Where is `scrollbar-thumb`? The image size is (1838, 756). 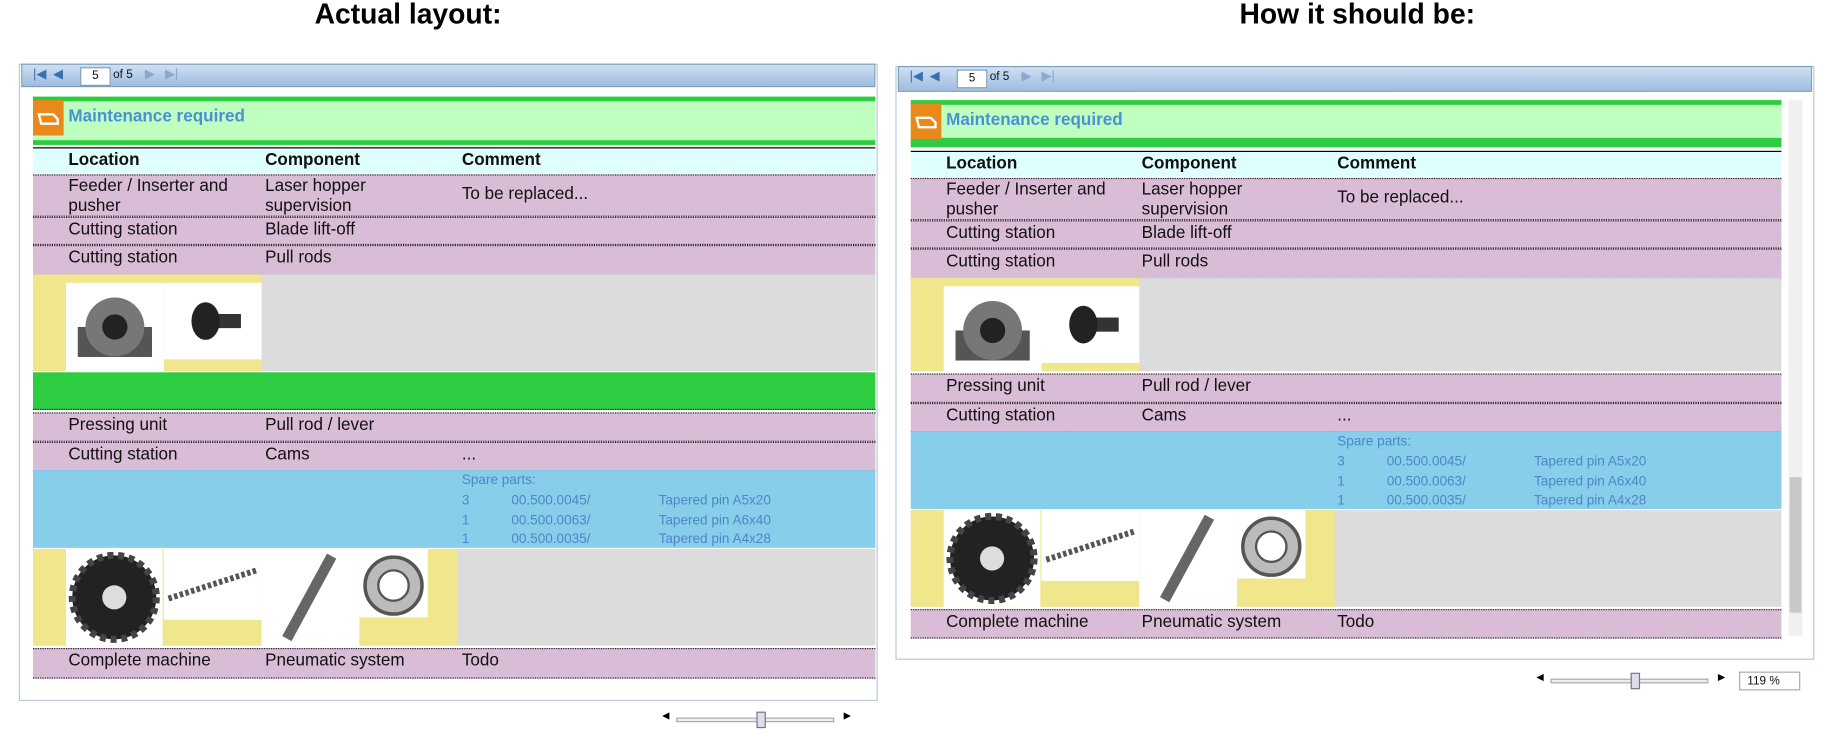
scrollbar-thumb is located at coordinates (1795, 545).